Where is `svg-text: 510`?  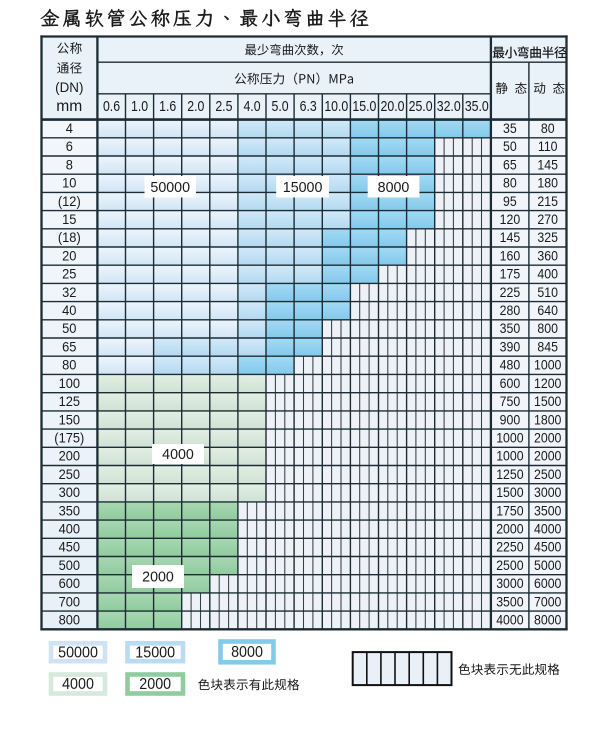 svg-text: 510 is located at coordinates (547, 292).